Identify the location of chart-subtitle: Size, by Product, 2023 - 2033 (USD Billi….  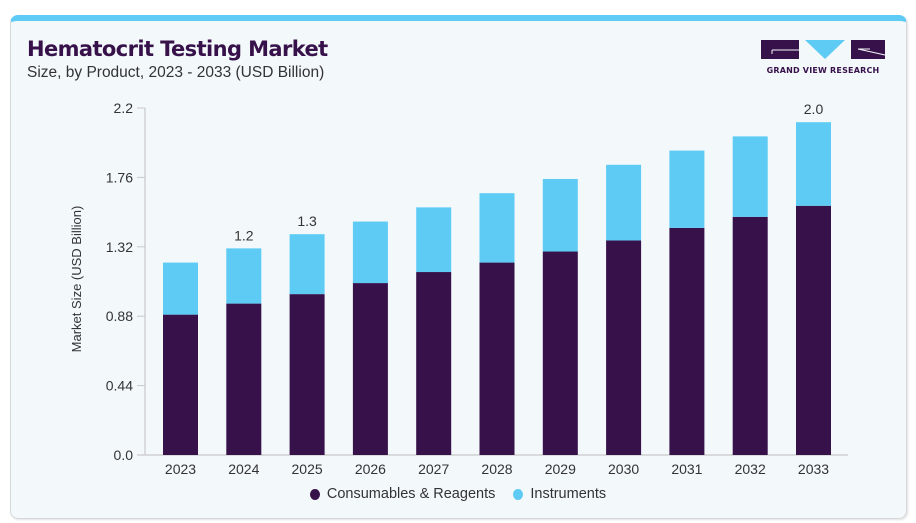
(176, 72).